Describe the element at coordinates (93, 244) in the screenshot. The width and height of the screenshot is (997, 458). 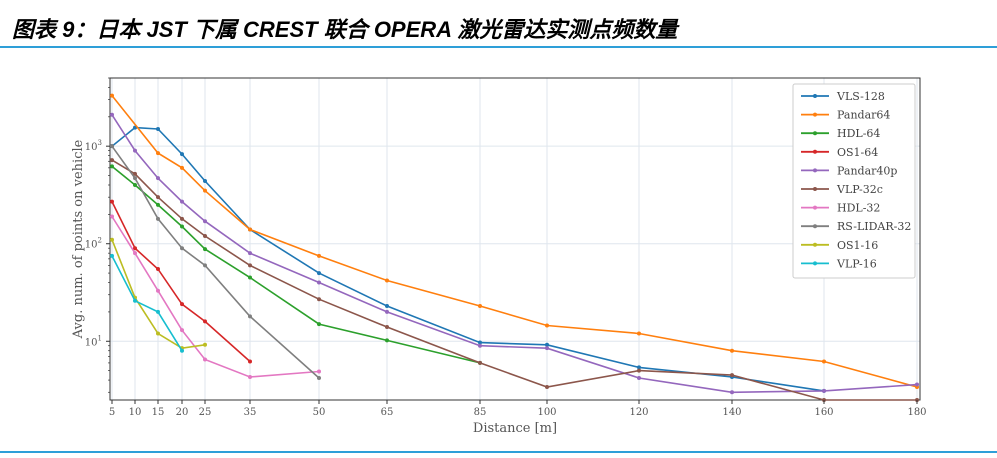
I see `y-tick-label-100: 10²` at that location.